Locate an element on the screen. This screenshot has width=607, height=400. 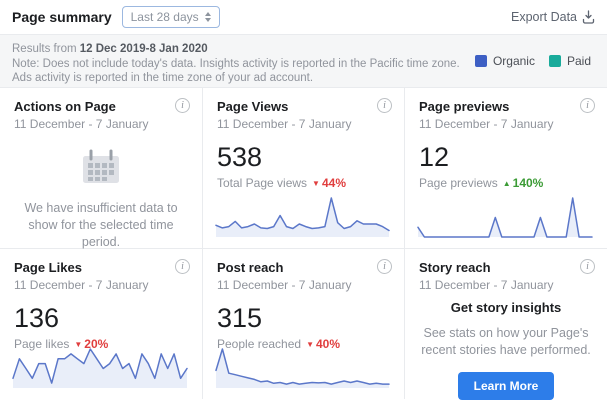
legend-item-organic: Organic is located at coordinates (504, 61).